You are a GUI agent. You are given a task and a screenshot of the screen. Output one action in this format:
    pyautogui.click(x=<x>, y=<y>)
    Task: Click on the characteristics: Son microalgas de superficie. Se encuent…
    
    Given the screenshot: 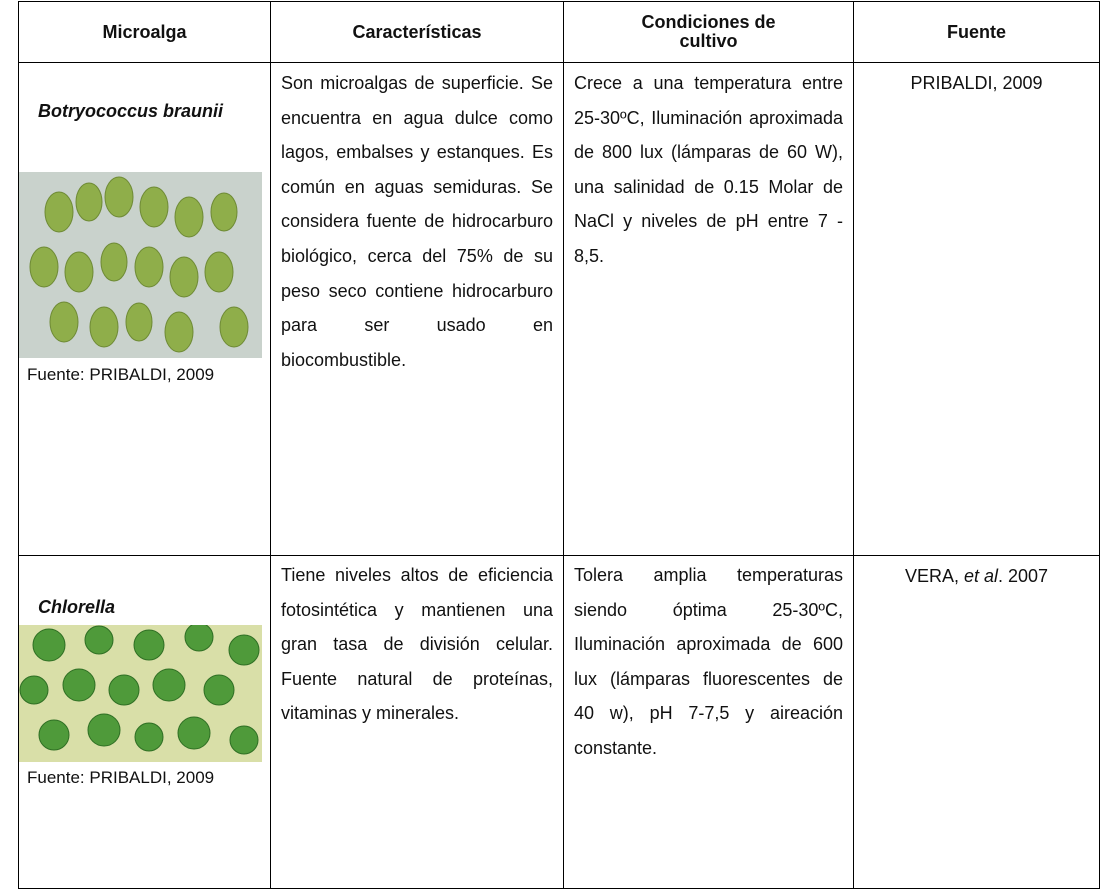 What is the action you would take?
    pyautogui.click(x=417, y=221)
    